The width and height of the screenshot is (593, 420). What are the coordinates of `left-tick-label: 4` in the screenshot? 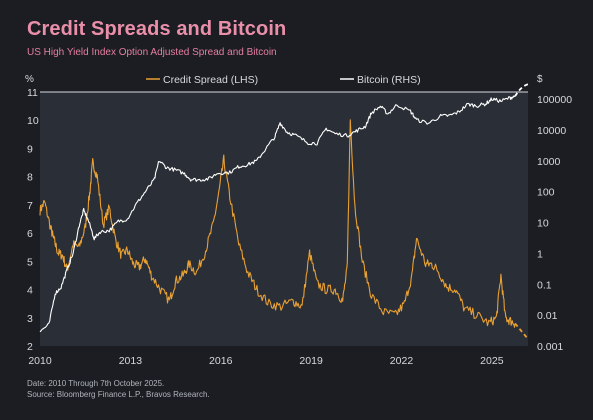 It's located at (30, 291).